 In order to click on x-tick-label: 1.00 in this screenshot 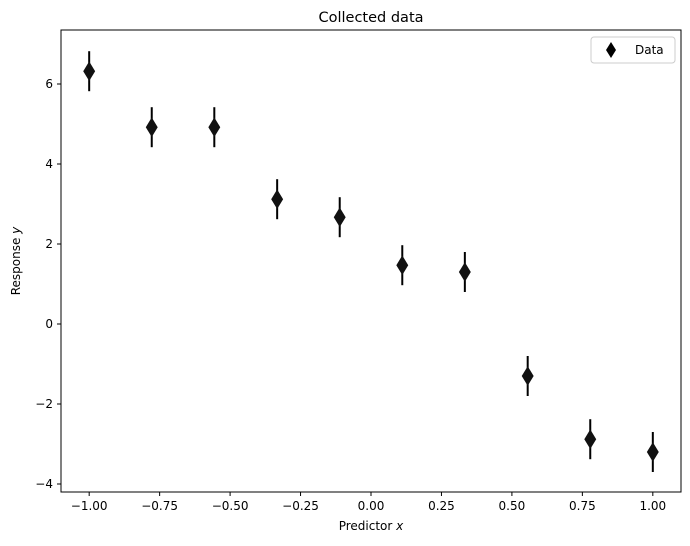, I will do `click(652, 506)`.